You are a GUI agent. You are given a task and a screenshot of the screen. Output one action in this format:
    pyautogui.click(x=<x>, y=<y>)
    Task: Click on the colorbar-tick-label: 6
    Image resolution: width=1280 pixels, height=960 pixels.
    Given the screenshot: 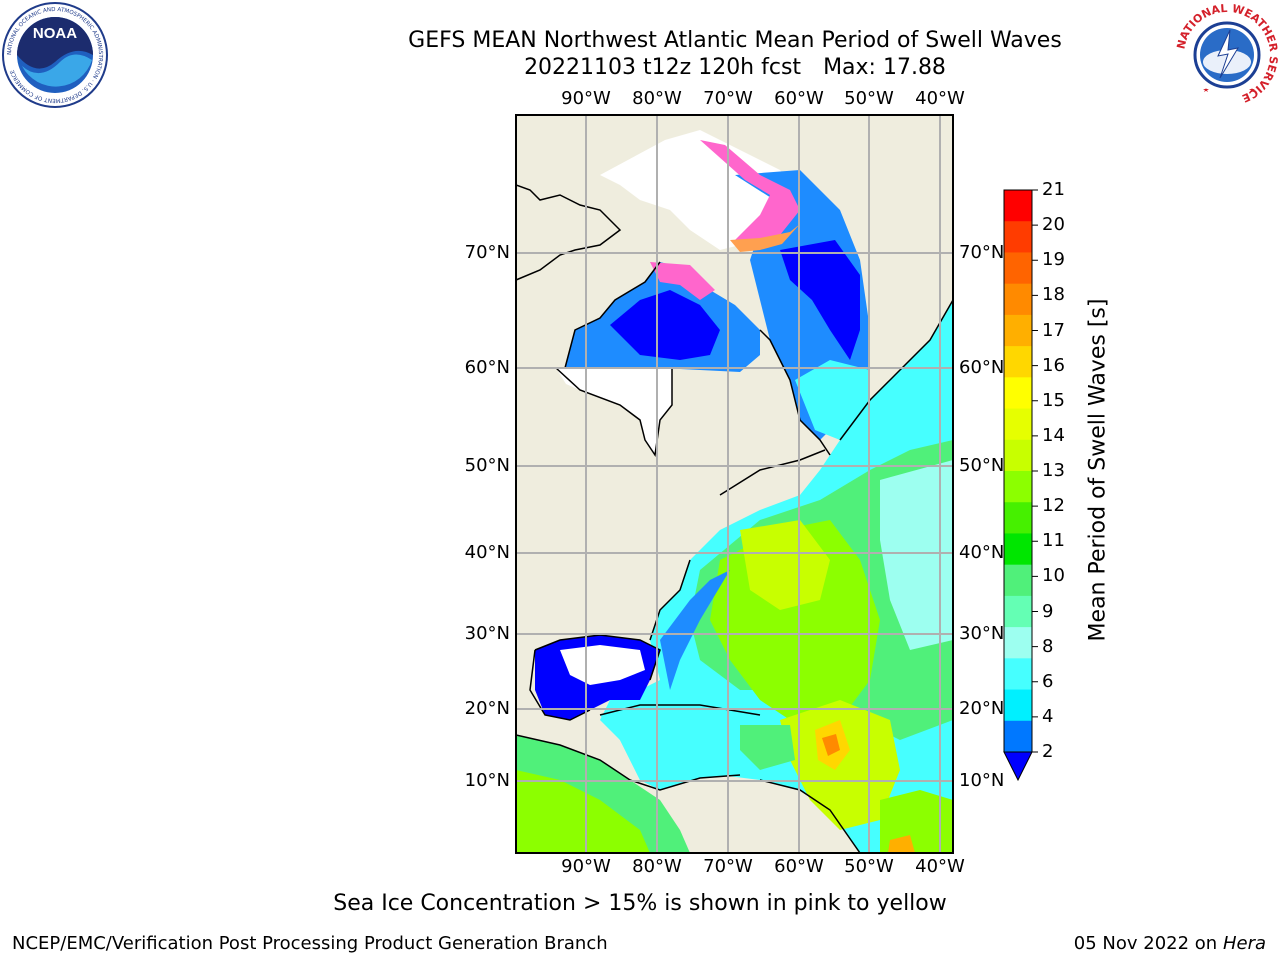 What is the action you would take?
    pyautogui.click(x=1048, y=681)
    